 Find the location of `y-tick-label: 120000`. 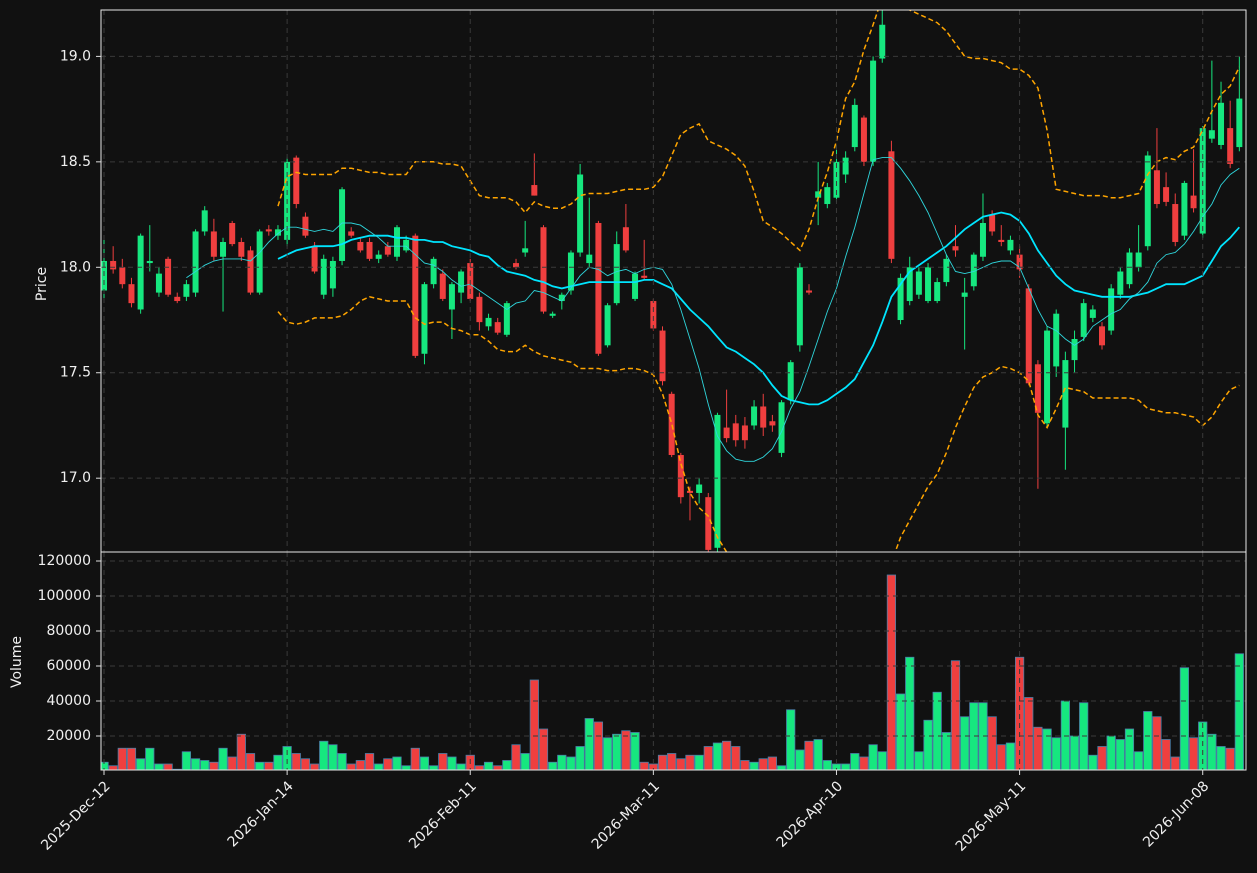

y-tick-label: 120000 is located at coordinates (64, 561).